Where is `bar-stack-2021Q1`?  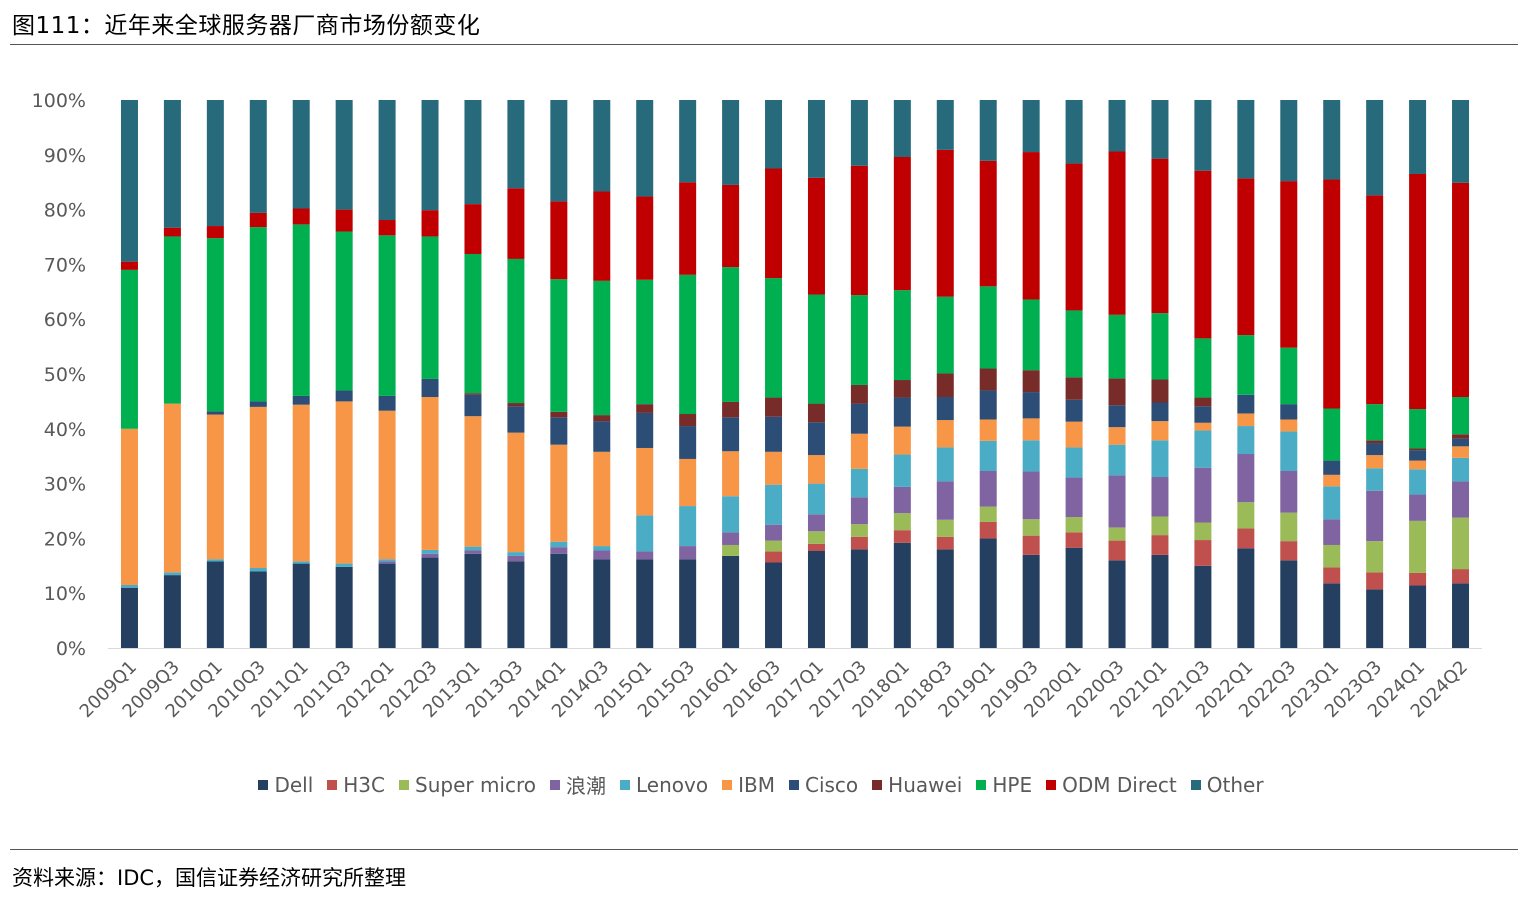 bar-stack-2021Q1 is located at coordinates (1160, 374).